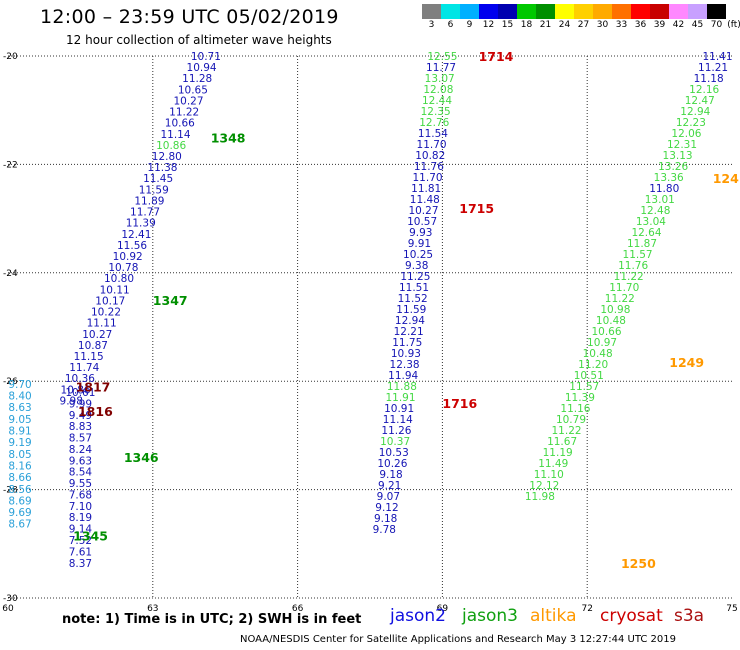 The image size is (740, 650). I want to click on wave-height-value: 8.05, so click(19, 455).